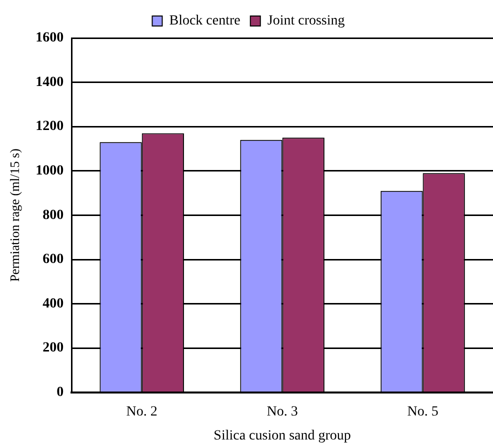 Image resolution: width=493 pixels, height=448 pixels. What do you see at coordinates (14, 215) in the screenshot?
I see `y-axis-title: Permiation rage (ml/15 s)` at bounding box center [14, 215].